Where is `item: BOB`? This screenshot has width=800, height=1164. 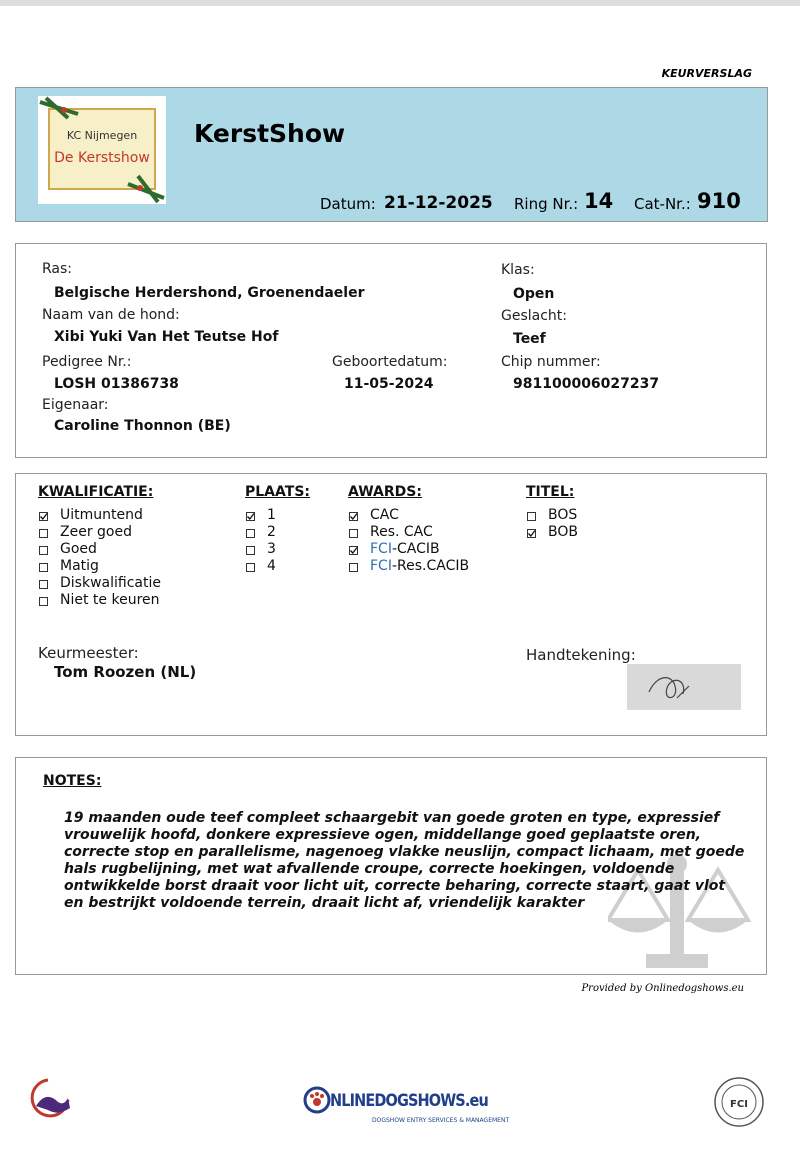
item: BOB is located at coordinates (563, 532).